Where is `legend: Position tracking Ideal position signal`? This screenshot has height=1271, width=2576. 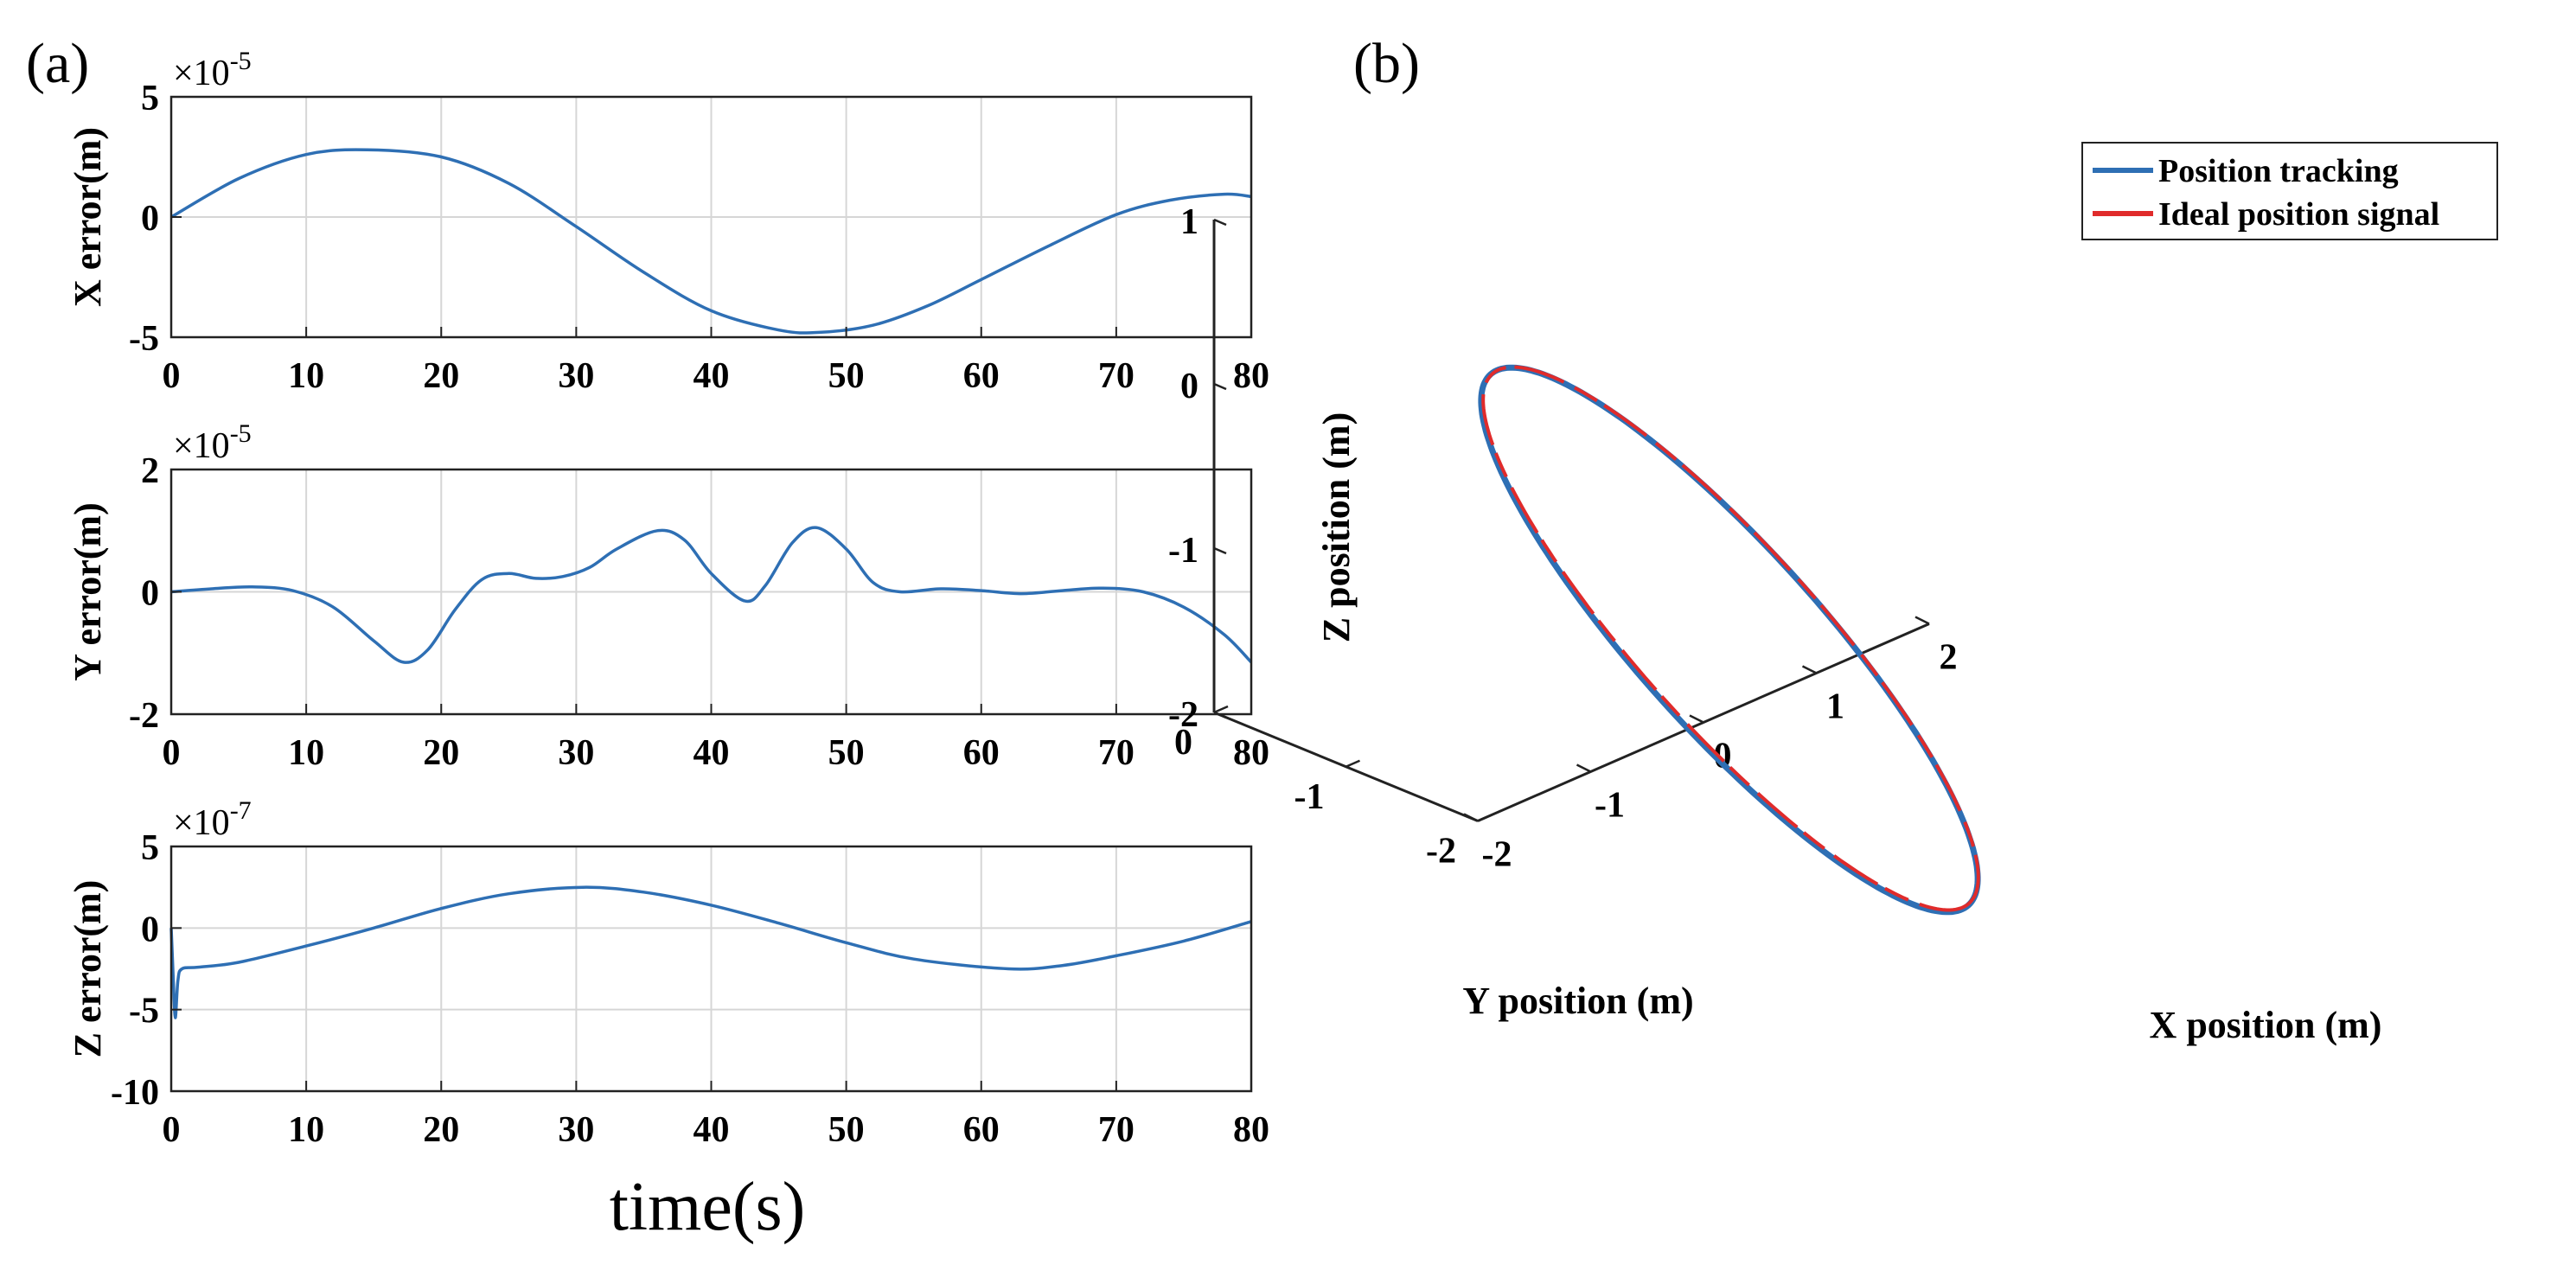
legend: Position tracking Ideal position signal is located at coordinates (2289, 191).